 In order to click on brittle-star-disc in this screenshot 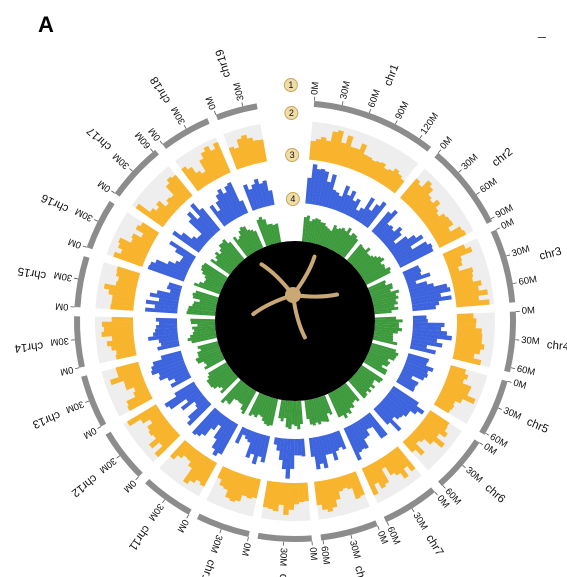, I will do `click(293, 295)`.